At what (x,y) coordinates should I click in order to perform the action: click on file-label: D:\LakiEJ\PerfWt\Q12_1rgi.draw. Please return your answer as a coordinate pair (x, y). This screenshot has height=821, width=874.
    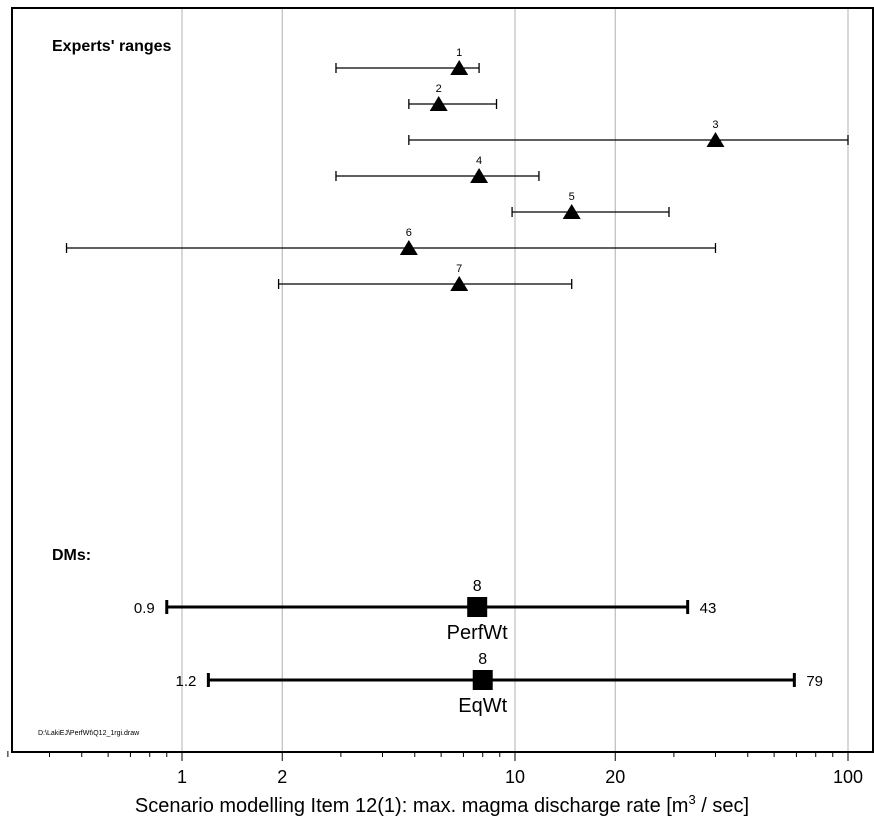
    Looking at the image, I should click on (89, 733).